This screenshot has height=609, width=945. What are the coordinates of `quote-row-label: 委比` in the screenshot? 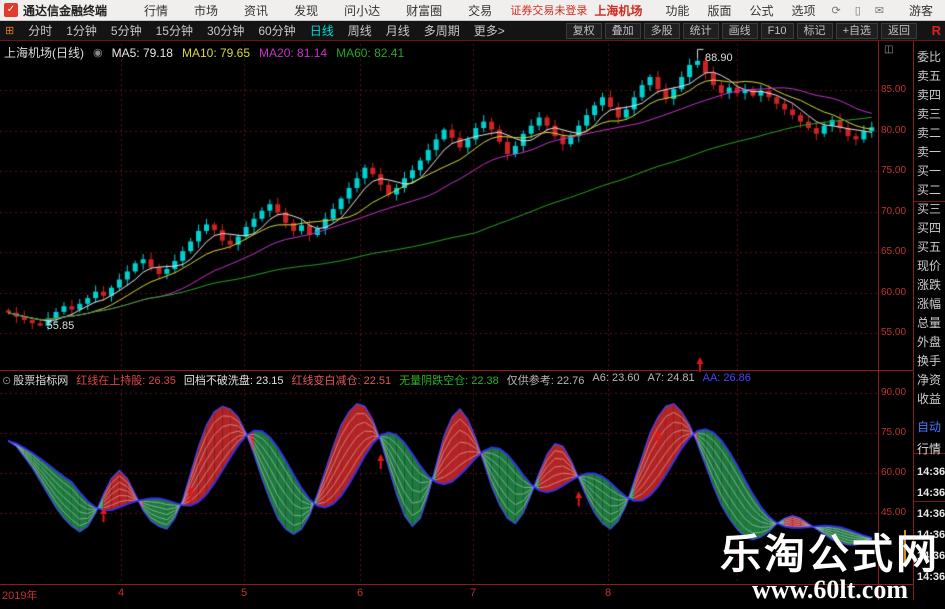 It's located at (929, 57).